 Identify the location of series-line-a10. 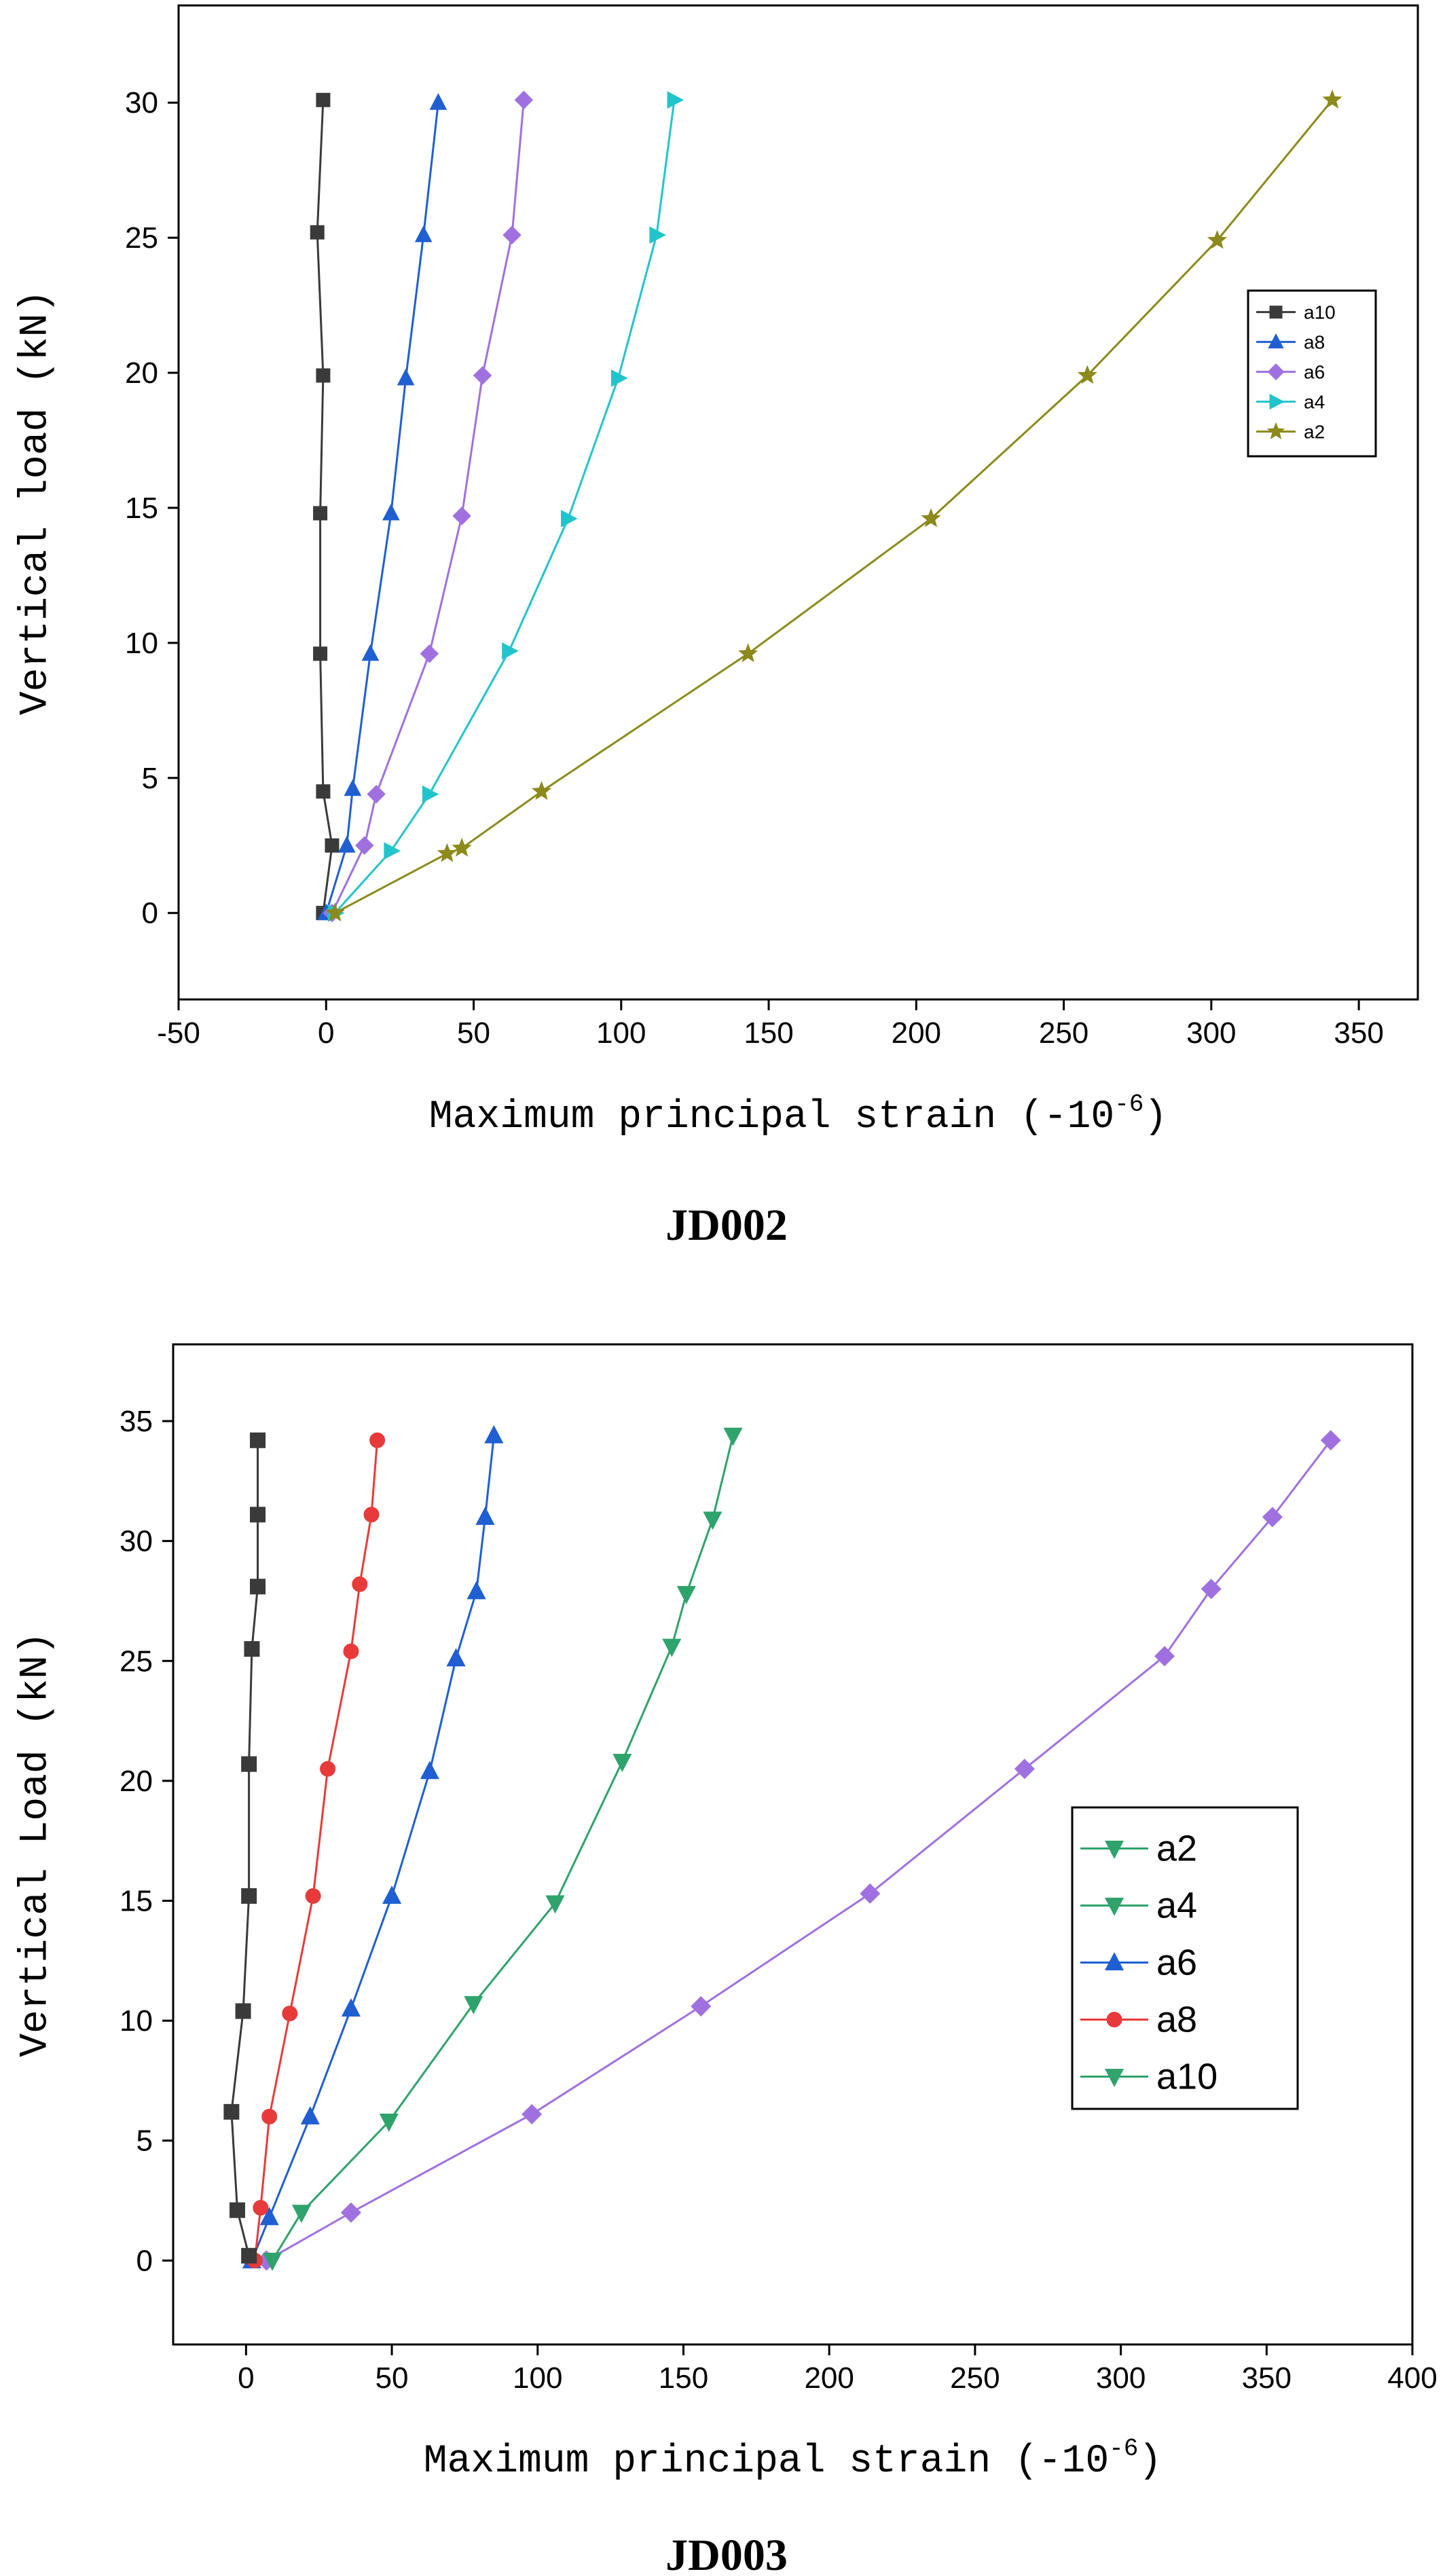
(244, 1848).